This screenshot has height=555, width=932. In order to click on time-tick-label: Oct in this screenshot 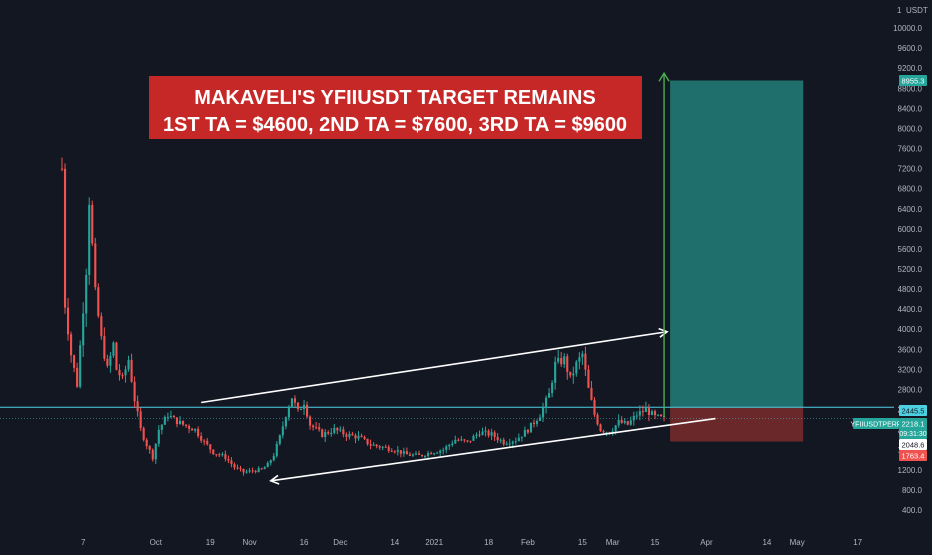, I will do `click(156, 542)`.